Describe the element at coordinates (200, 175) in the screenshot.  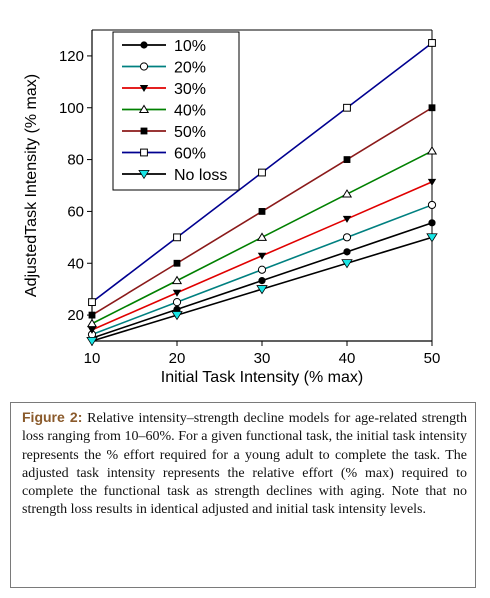
I see `legend-label: No loss` at that location.